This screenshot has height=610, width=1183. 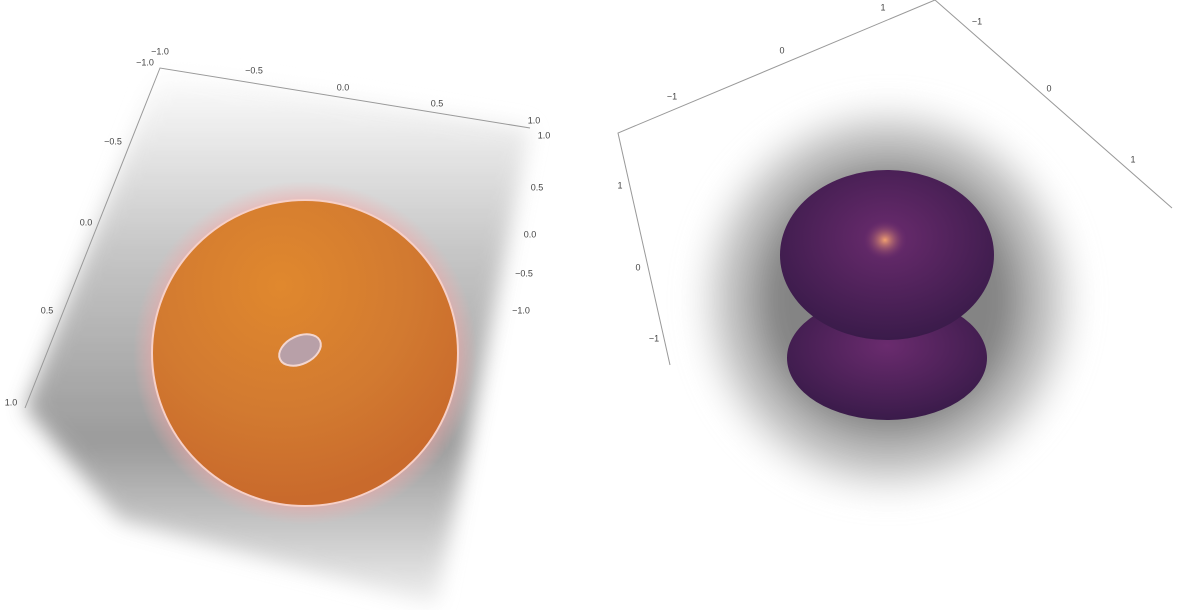 I want to click on core, so click(x=885, y=240).